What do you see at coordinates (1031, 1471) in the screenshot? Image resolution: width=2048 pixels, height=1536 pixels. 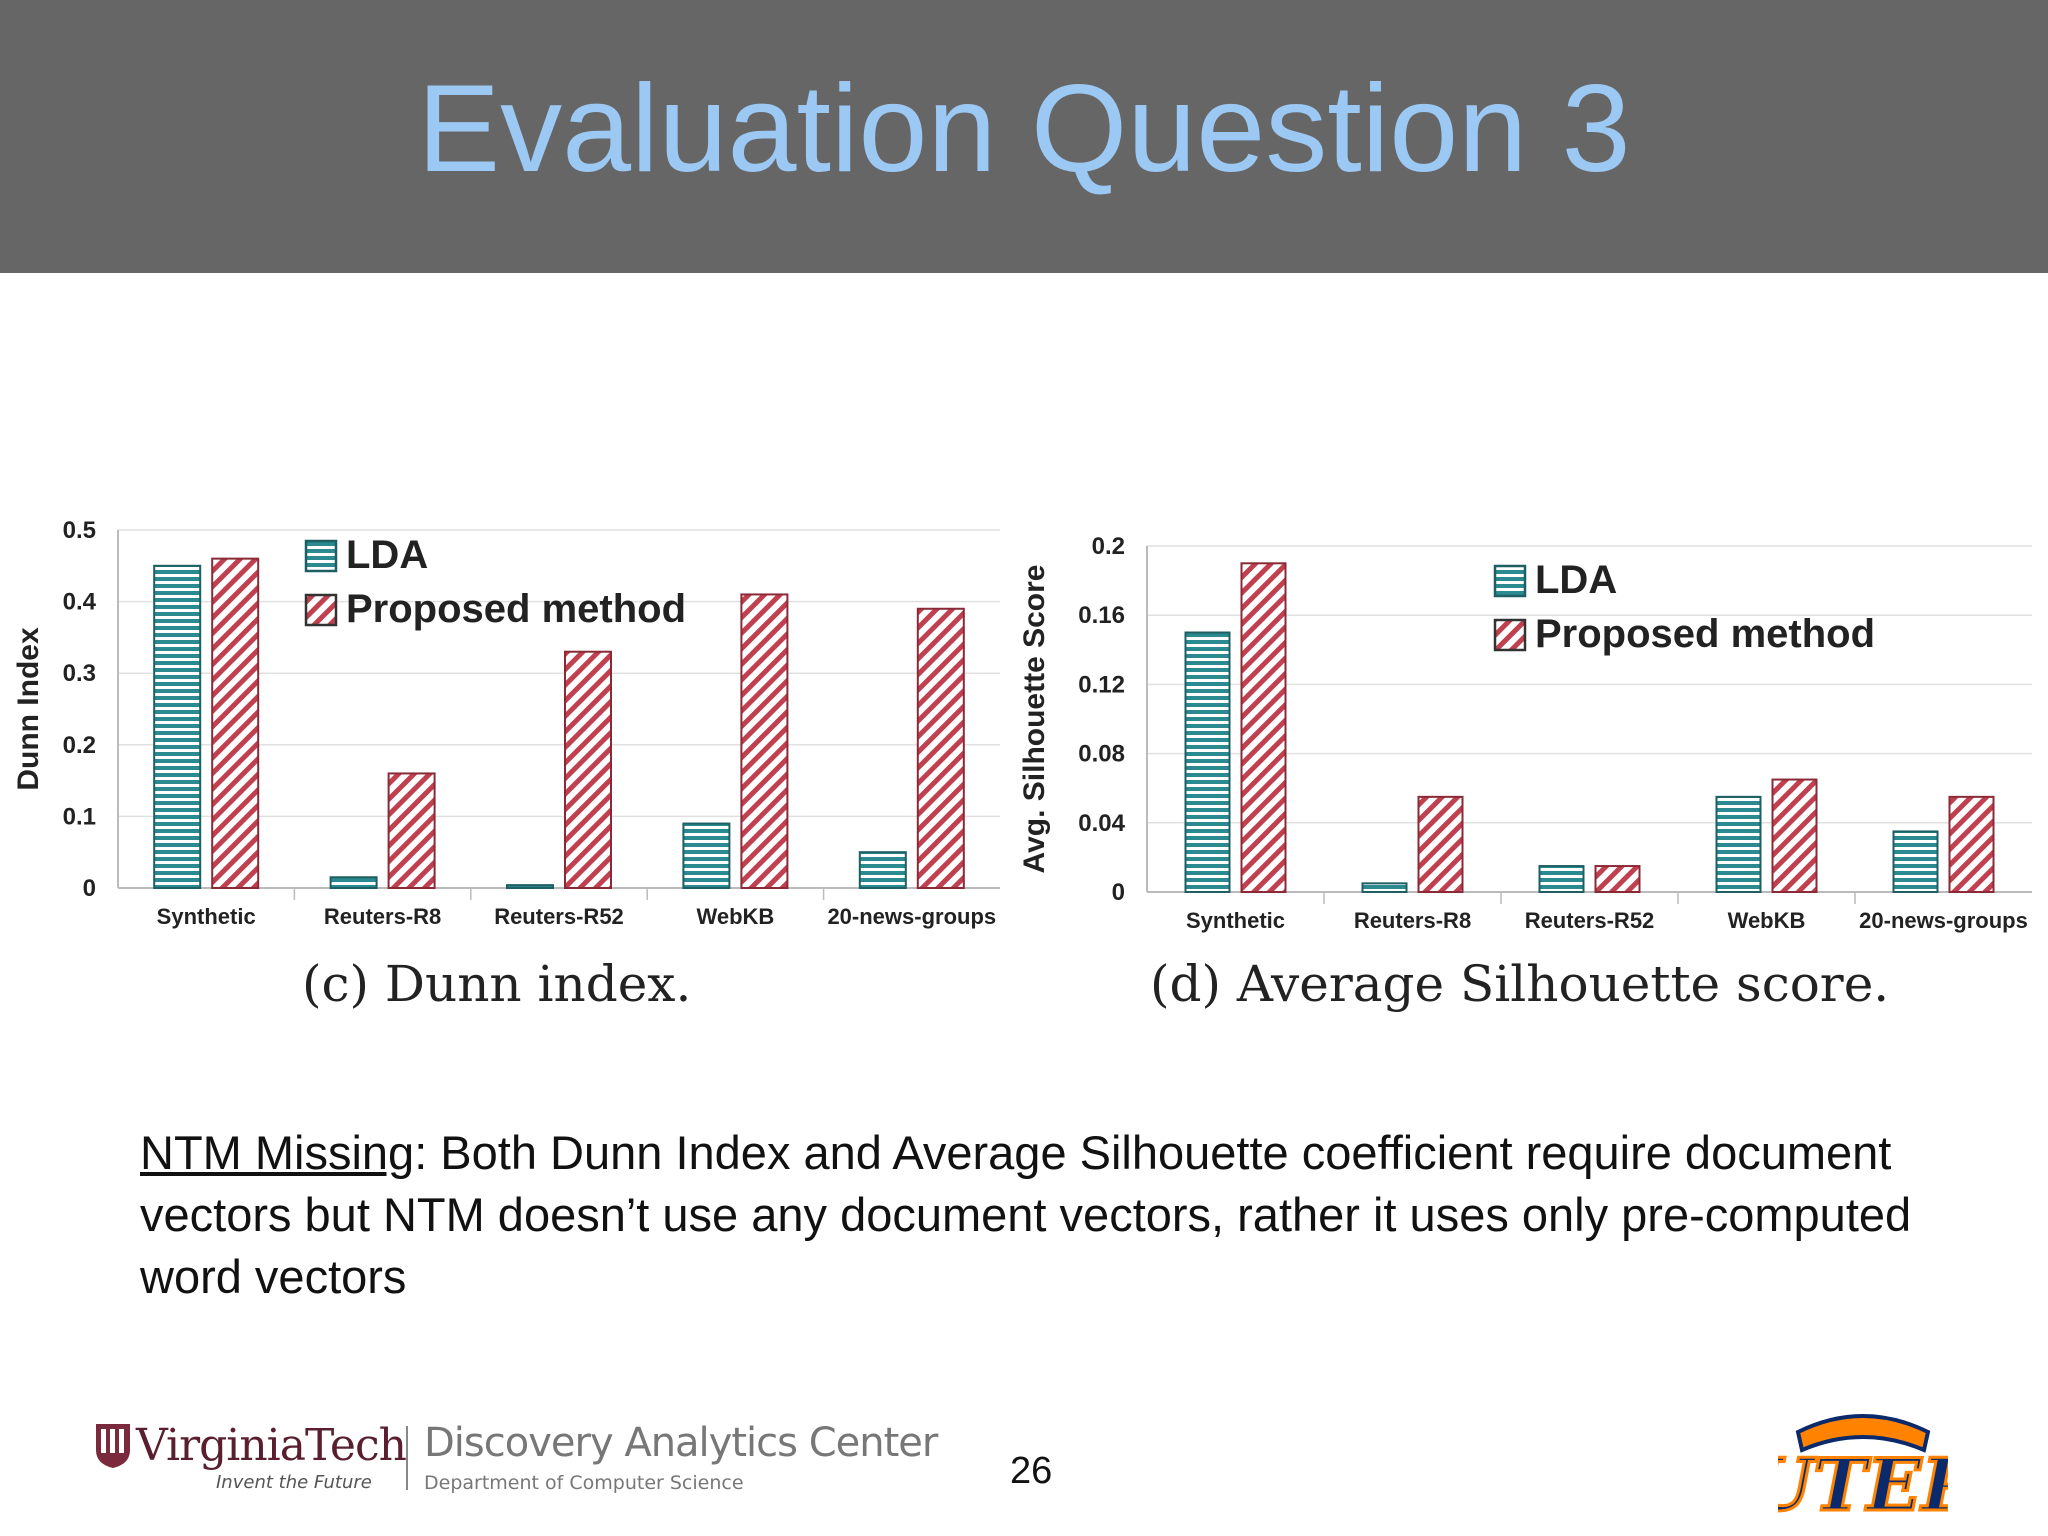 I see `page-number: 26` at bounding box center [1031, 1471].